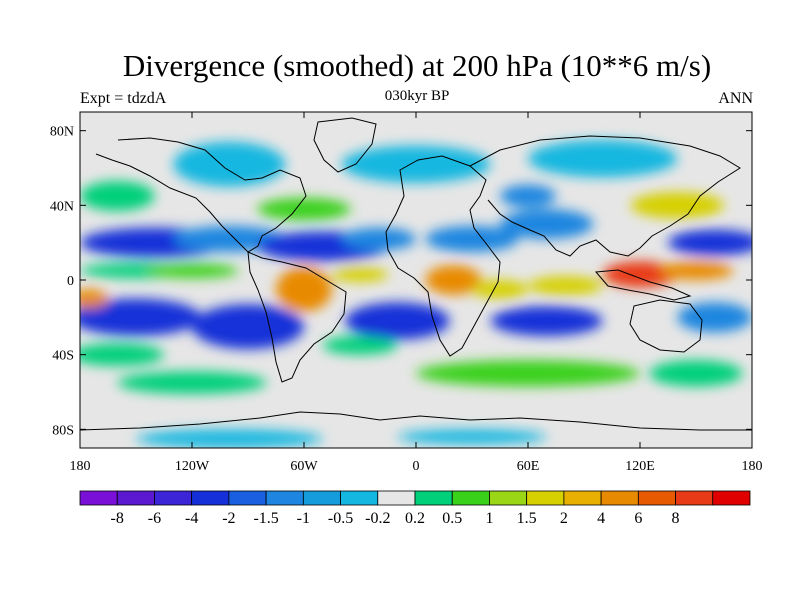 This screenshot has width=800, height=600. What do you see at coordinates (416, 466) in the screenshot?
I see `x-tick-label: 0` at bounding box center [416, 466].